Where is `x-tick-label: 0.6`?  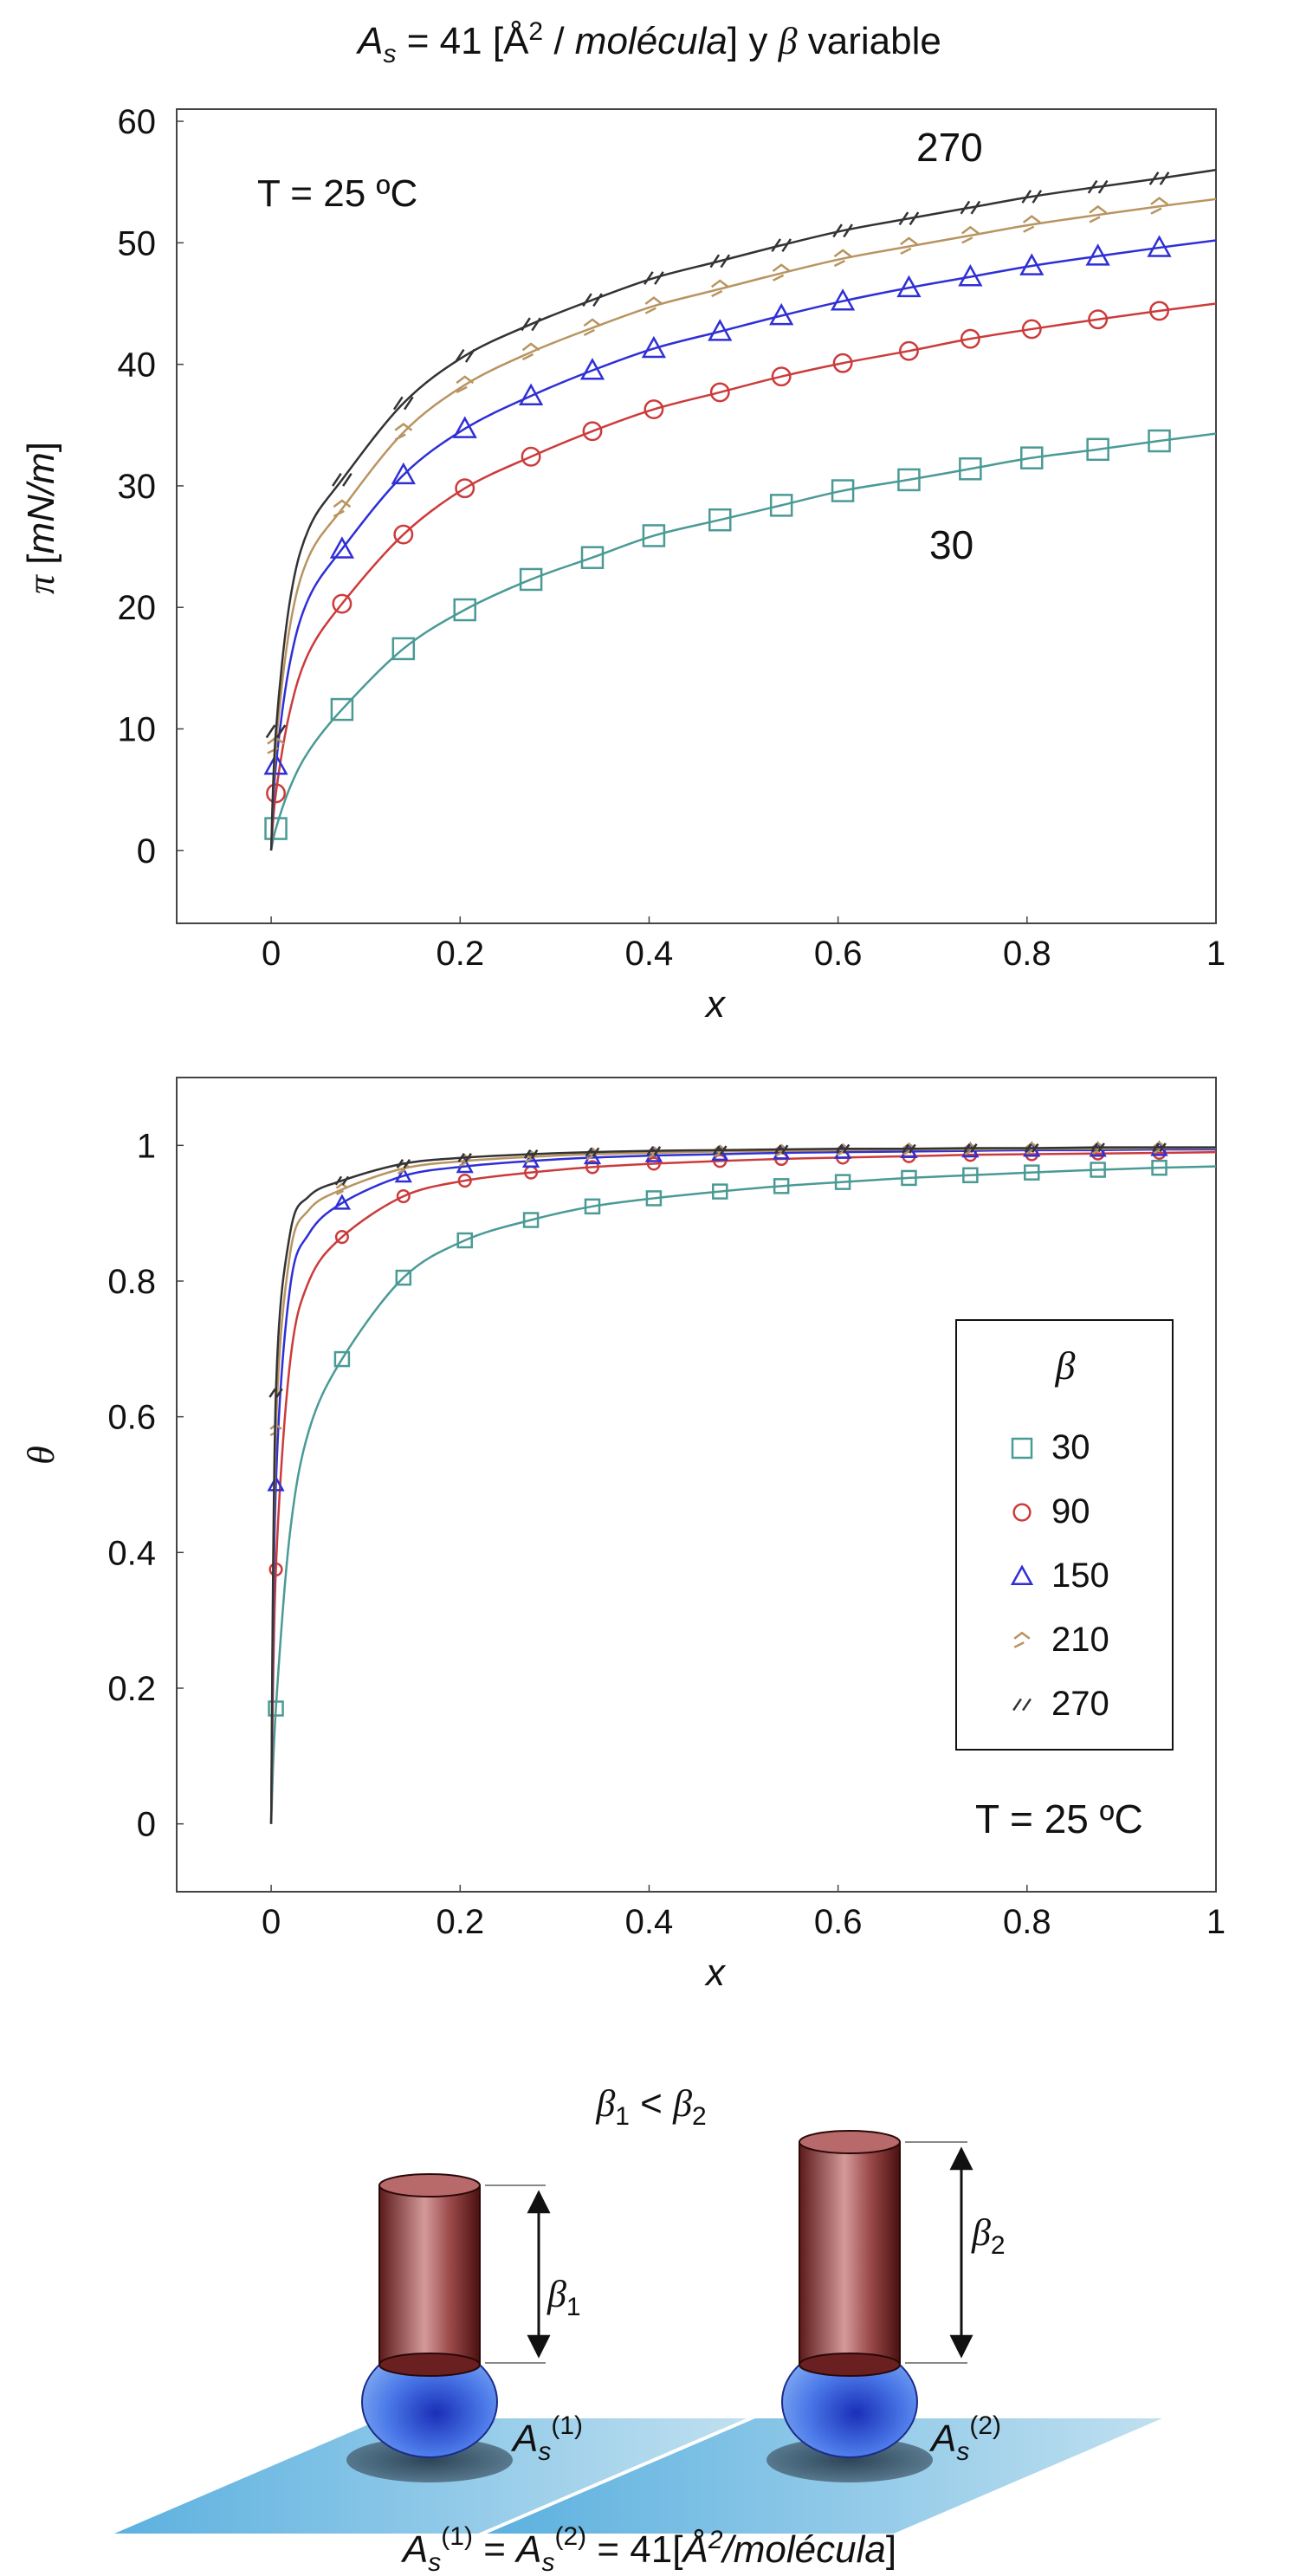 x-tick-label: 0.6 is located at coordinates (838, 954).